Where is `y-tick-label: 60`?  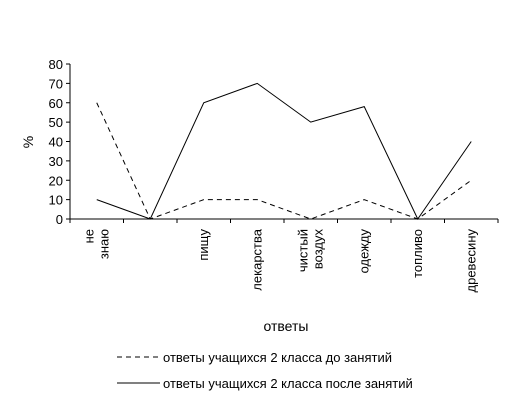
y-tick-label: 60 is located at coordinates (56, 103).